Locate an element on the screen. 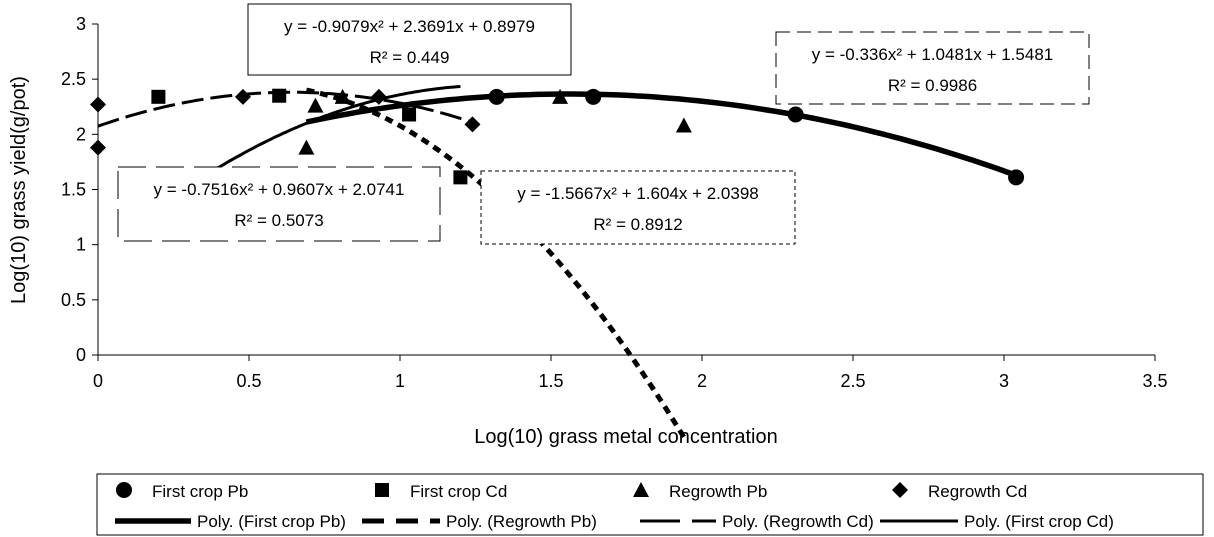  legend-label: Poly. (First crop Pb) is located at coordinates (271, 521).